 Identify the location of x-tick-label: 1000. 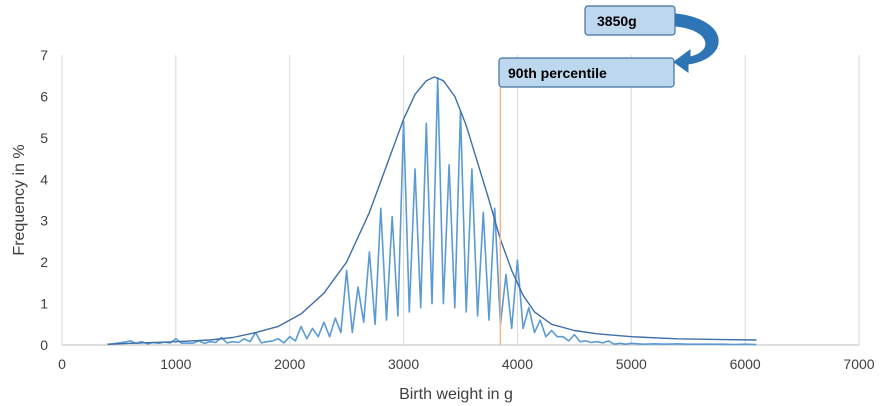
(175, 364).